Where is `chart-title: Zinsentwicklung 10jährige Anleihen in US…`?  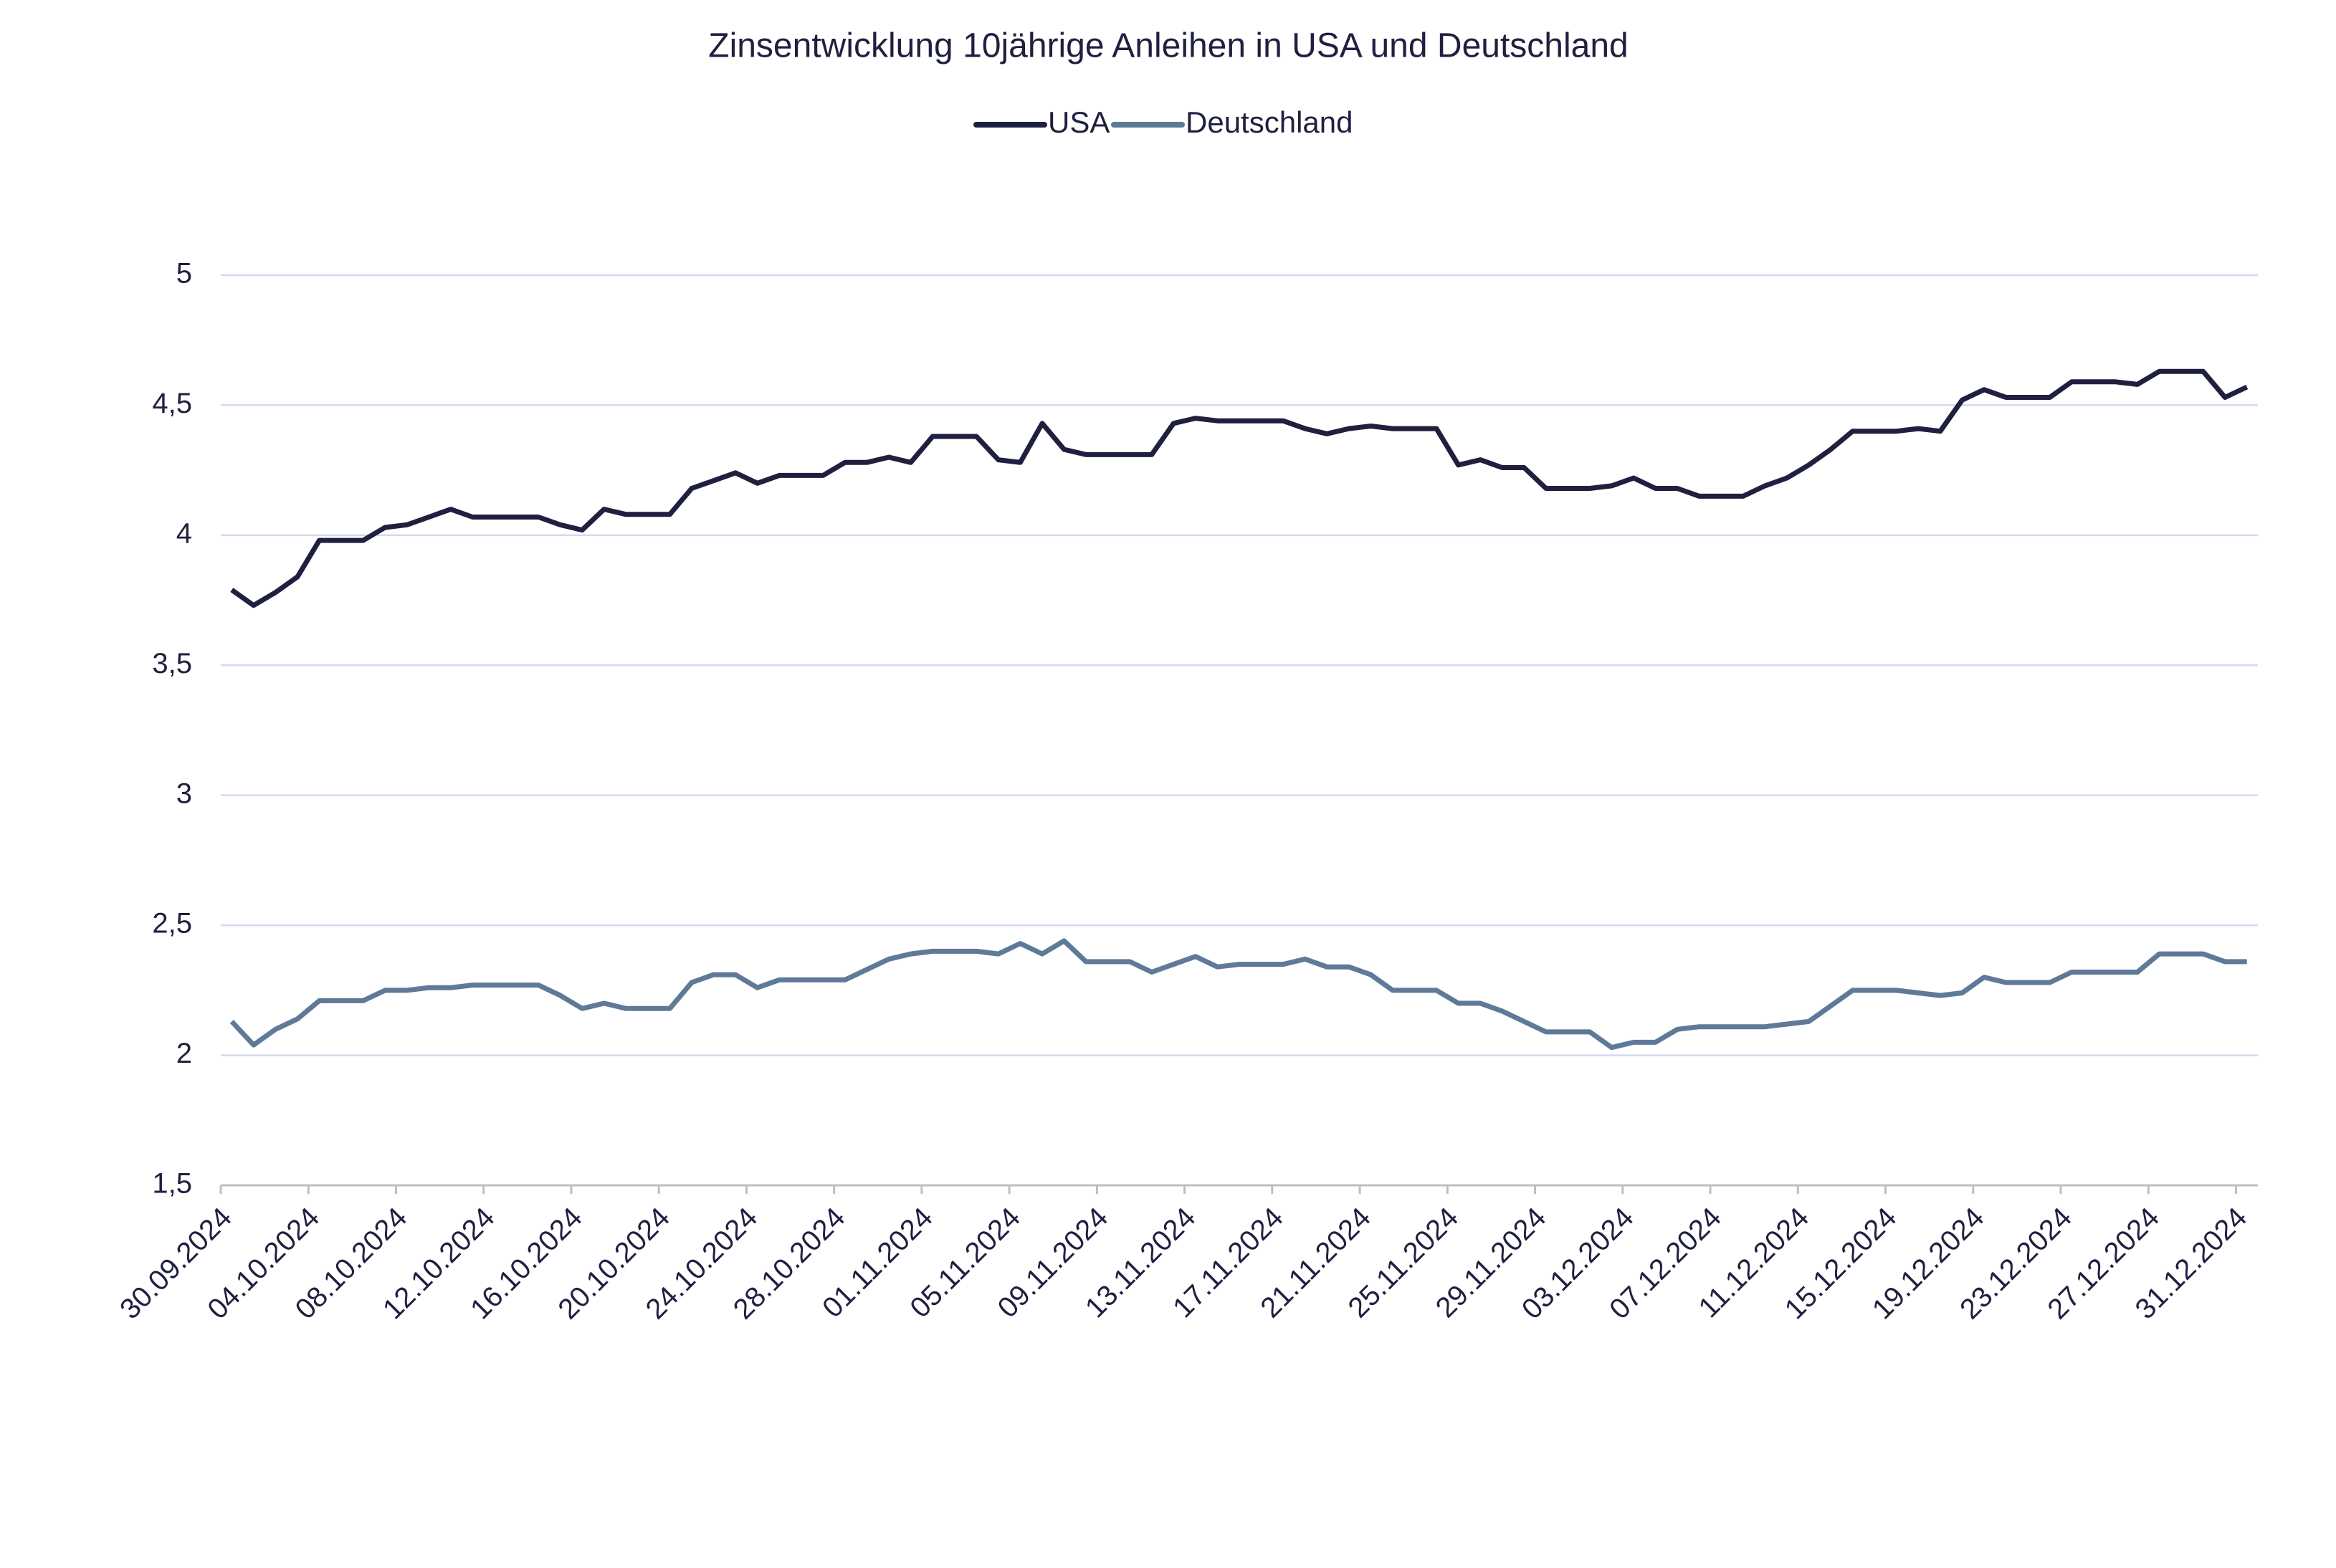
chart-title: Zinsentwicklung 10jährige Anleihen in US… is located at coordinates (1168, 46).